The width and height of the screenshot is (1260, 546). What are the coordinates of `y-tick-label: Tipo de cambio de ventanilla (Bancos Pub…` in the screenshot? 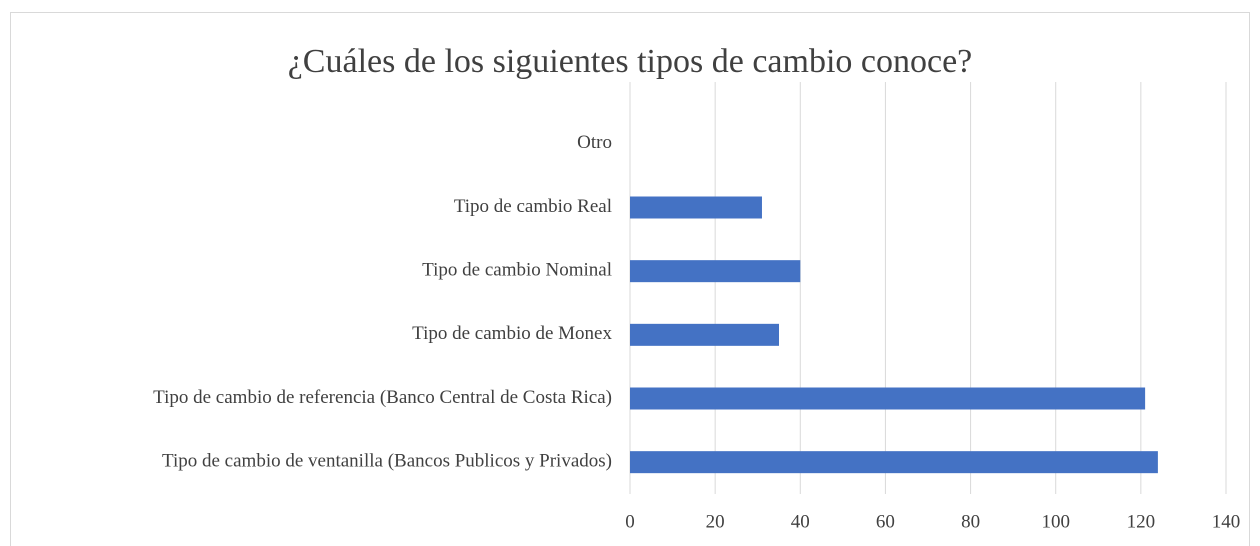 It's located at (387, 461).